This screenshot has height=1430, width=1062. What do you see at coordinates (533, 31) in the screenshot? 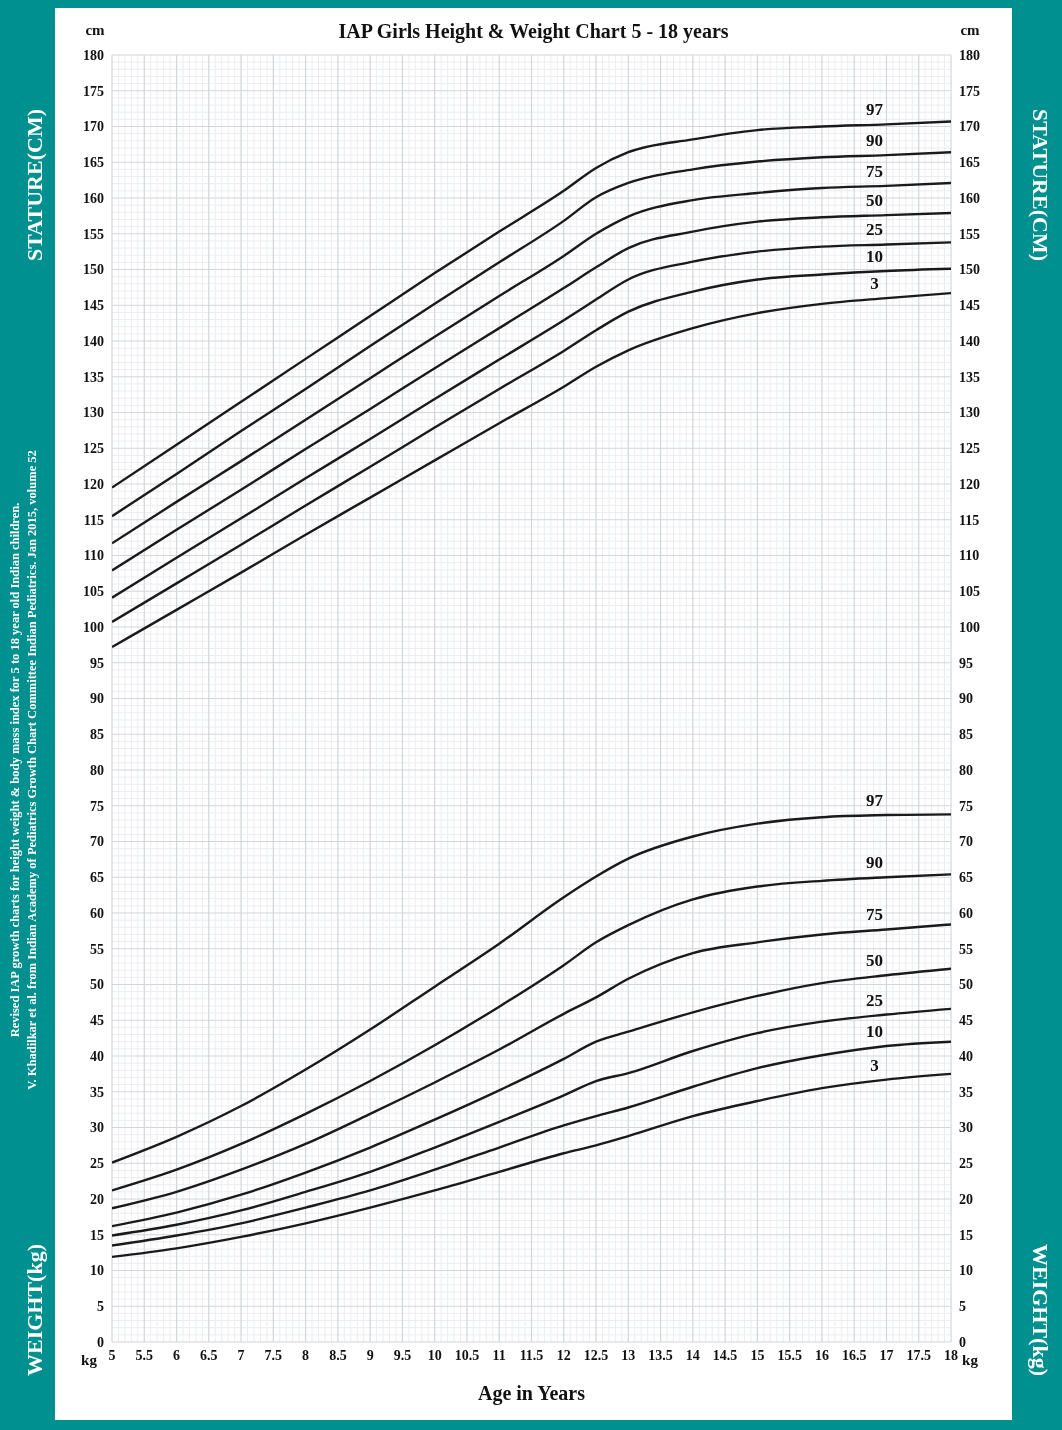
I see `chart-title: IAP Girls Height & Weight Chart 5 - 18 years` at bounding box center [533, 31].